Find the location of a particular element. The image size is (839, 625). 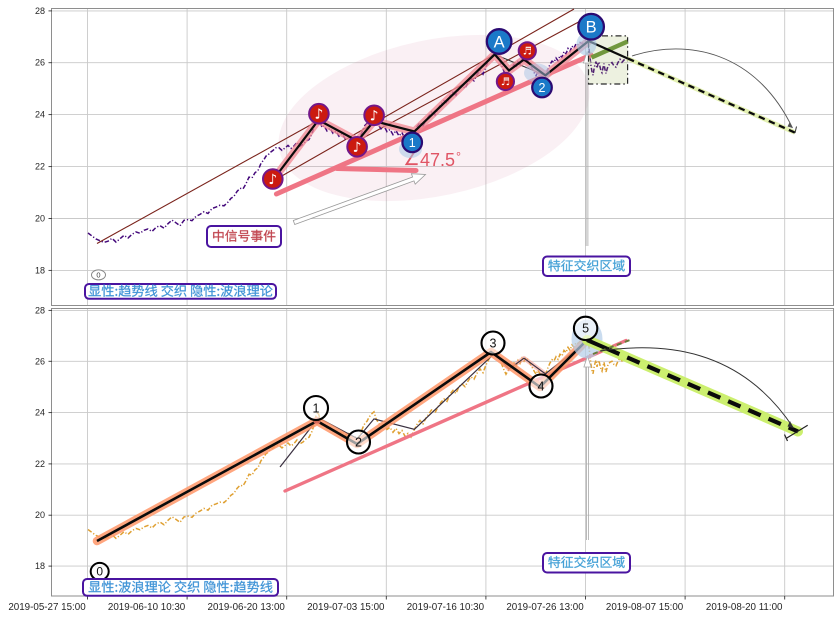

svg-text: 2019-08-20 11:00 is located at coordinates (744, 607).